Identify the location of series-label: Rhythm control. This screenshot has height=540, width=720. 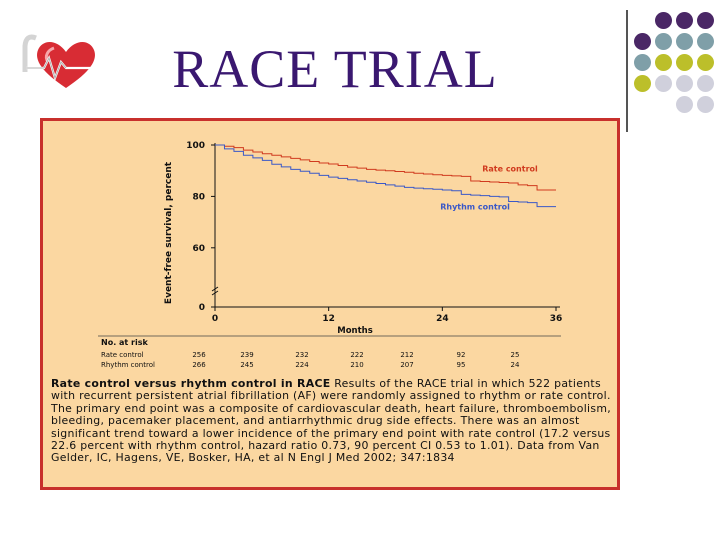
(475, 207).